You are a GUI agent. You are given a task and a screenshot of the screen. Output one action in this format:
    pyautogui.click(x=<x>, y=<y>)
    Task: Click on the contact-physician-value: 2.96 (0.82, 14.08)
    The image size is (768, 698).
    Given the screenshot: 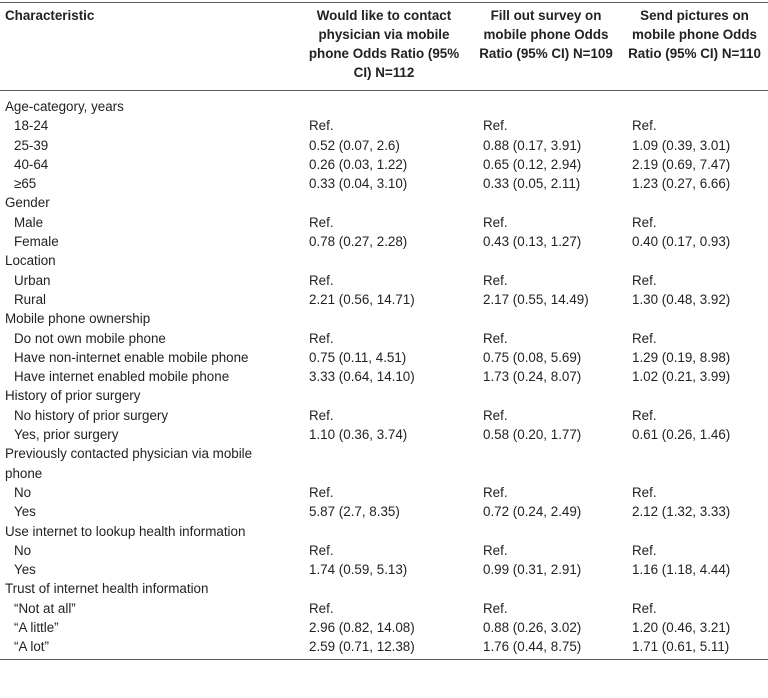 What is the action you would take?
    pyautogui.click(x=362, y=628)
    